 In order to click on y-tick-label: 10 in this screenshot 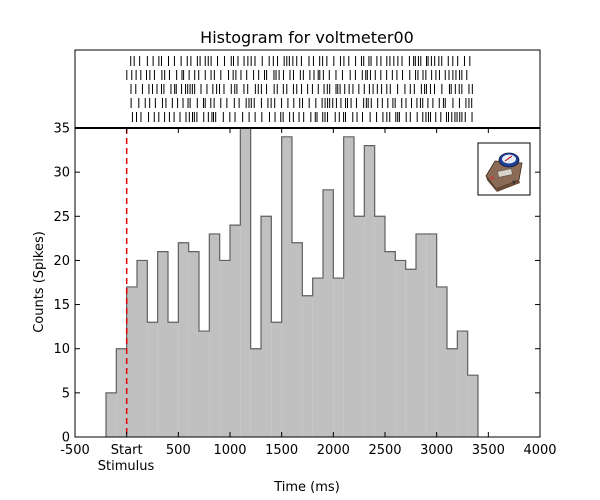, I will do `click(61, 349)`.